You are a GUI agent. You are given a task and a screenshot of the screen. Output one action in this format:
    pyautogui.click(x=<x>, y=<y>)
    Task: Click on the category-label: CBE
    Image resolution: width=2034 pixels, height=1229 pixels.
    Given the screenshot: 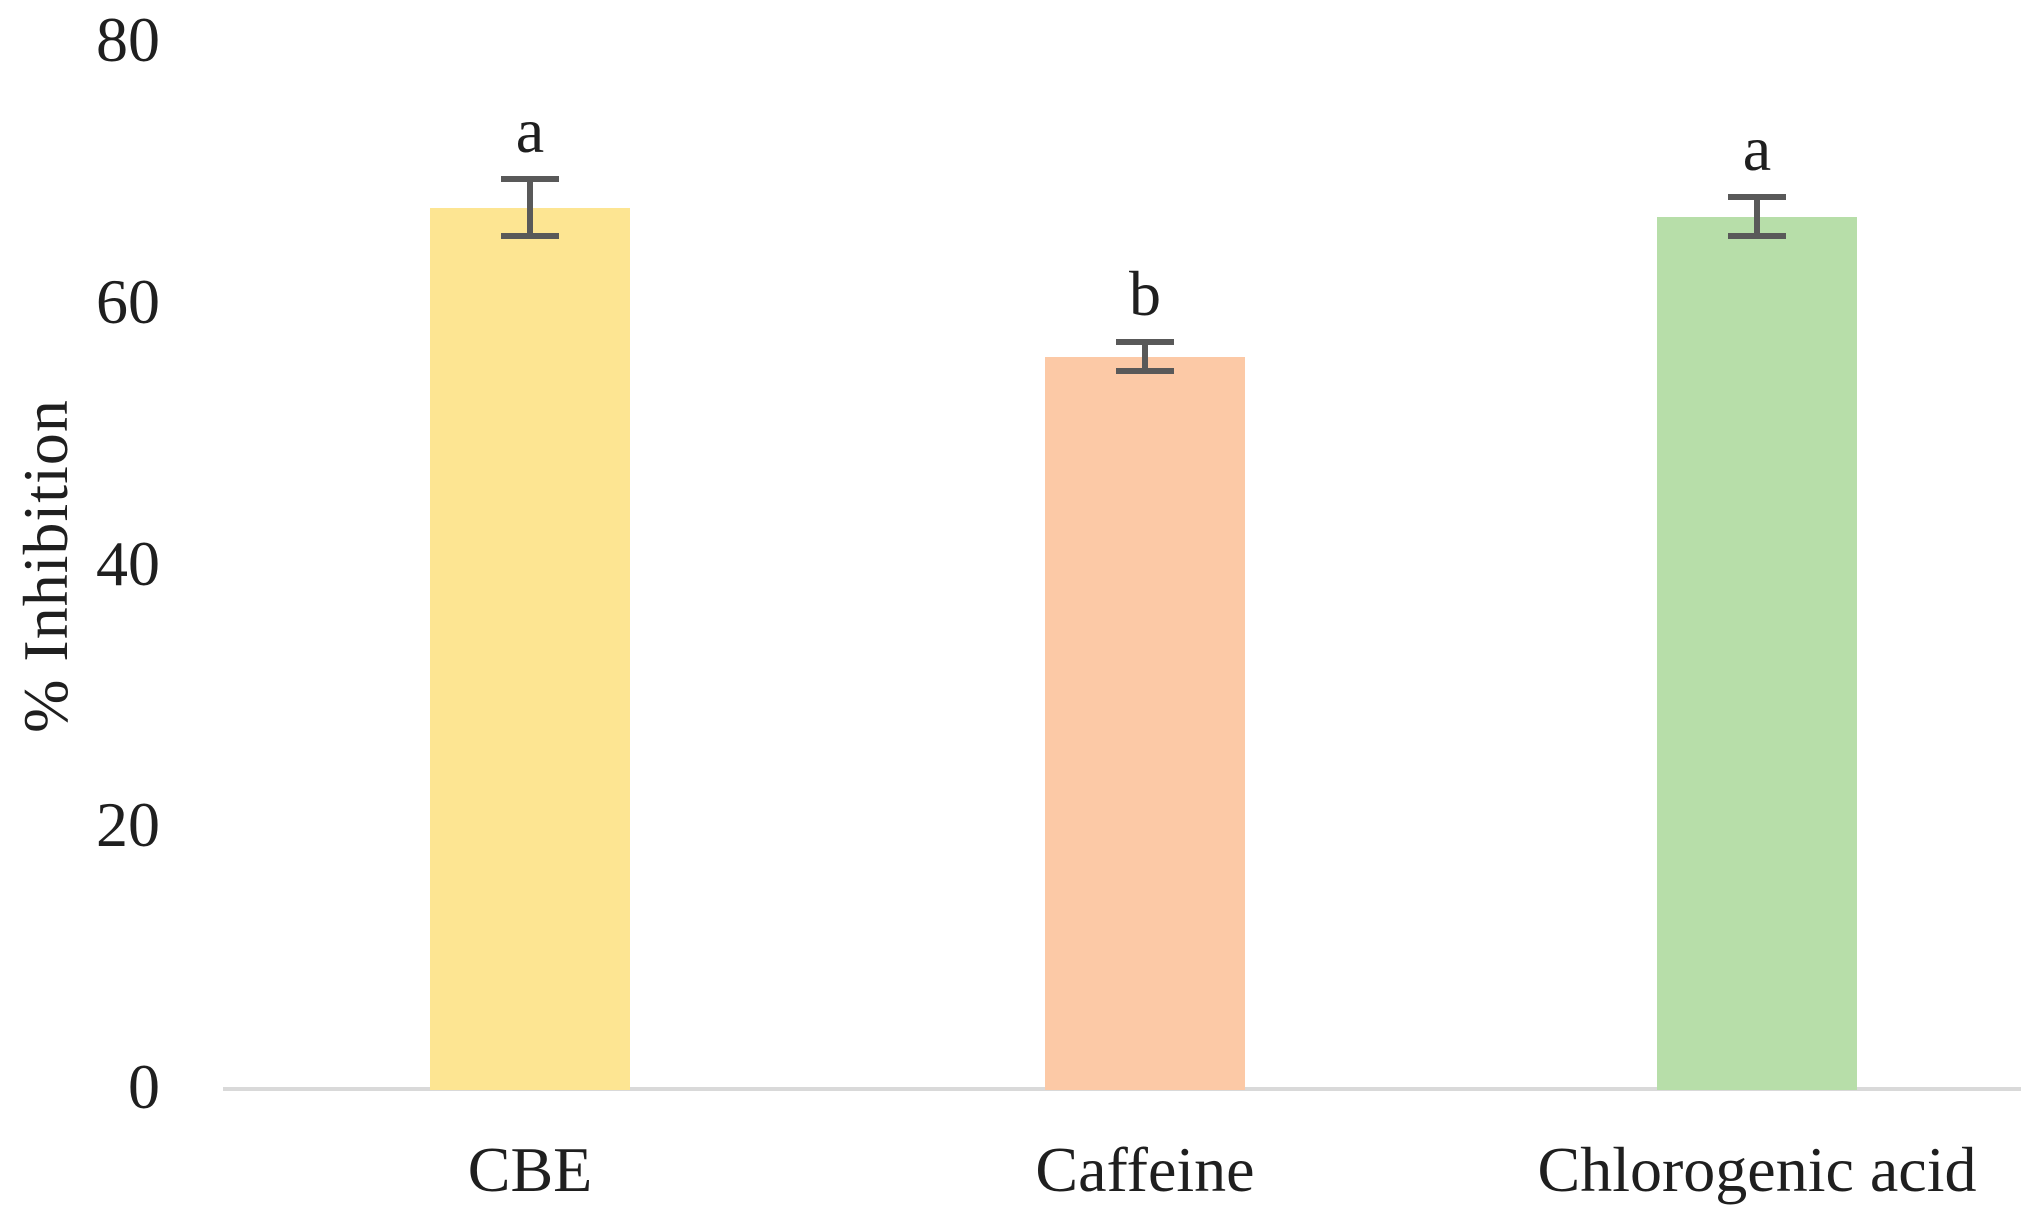 What is the action you would take?
    pyautogui.click(x=530, y=1169)
    